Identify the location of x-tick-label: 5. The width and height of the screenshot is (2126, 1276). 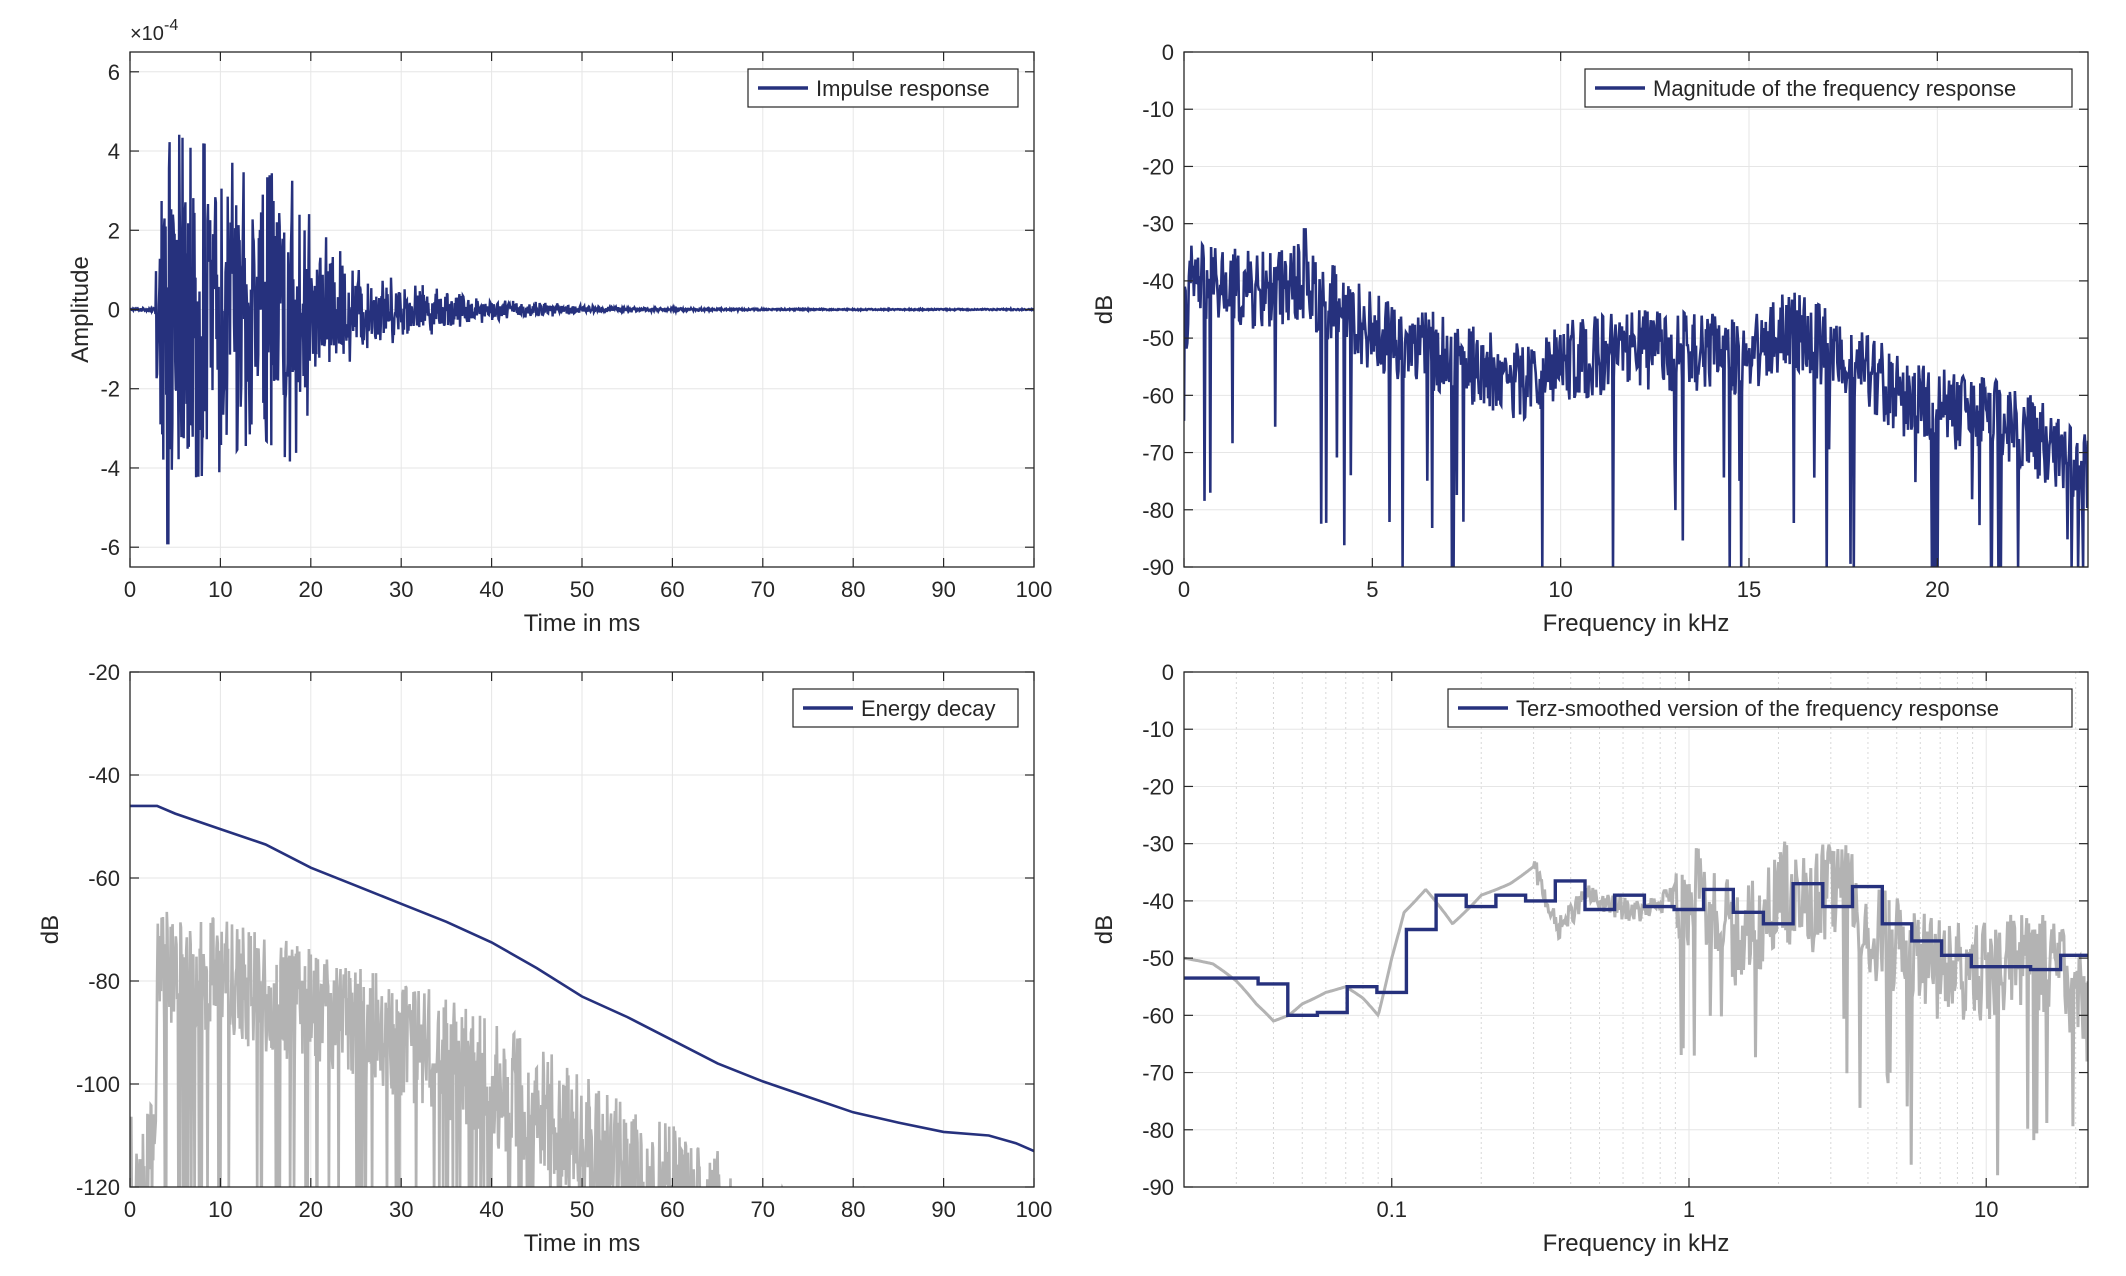
(1372, 589).